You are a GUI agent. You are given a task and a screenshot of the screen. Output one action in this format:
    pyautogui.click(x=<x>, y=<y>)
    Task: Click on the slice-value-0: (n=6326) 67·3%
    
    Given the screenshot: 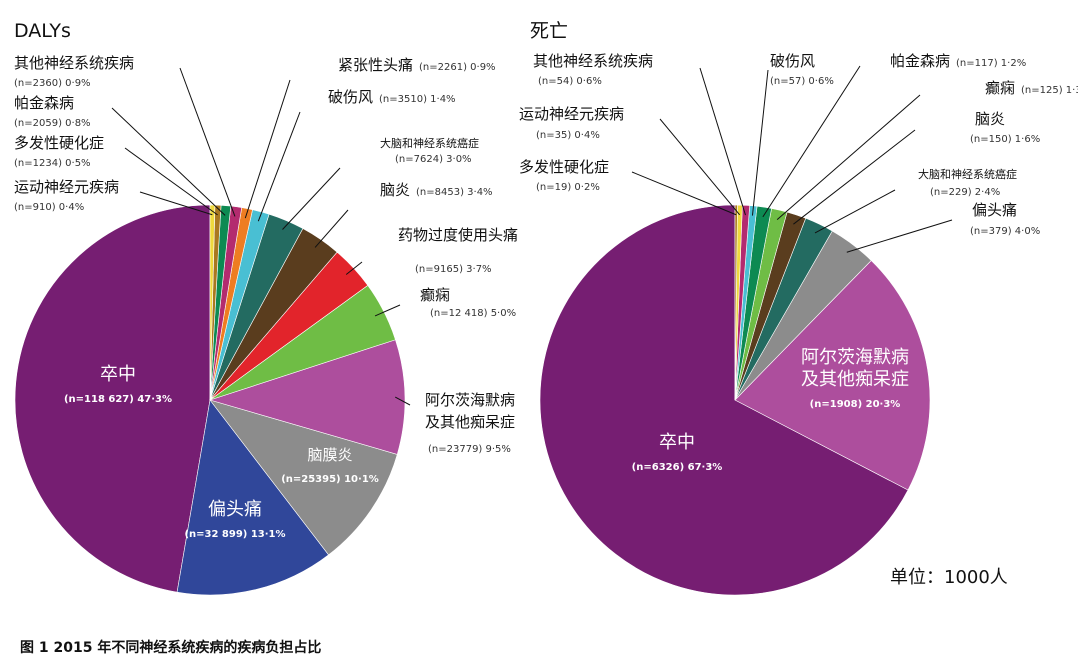 What is the action you would take?
    pyautogui.click(x=677, y=467)
    